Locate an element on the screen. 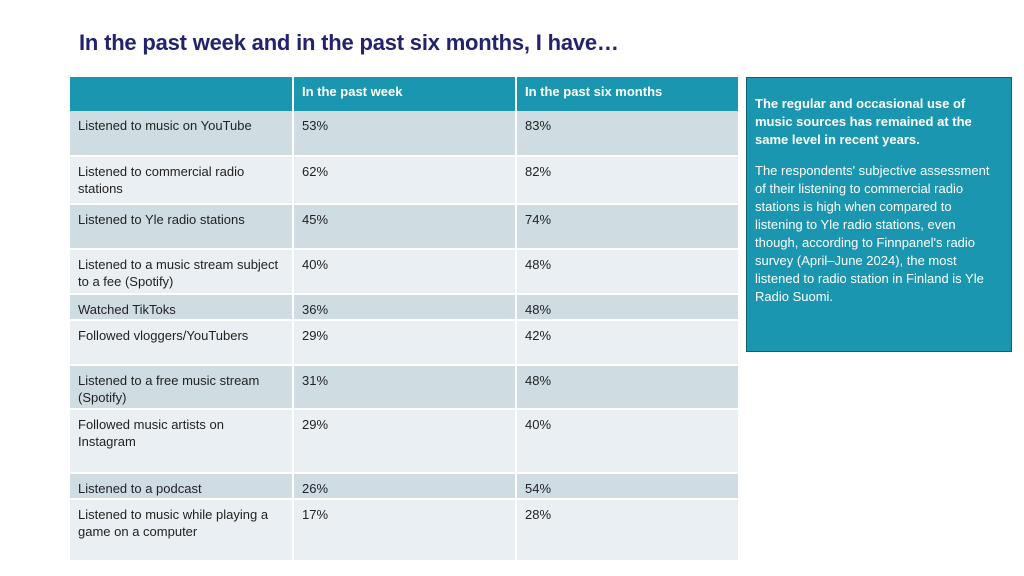  row-six-months-value: 82% is located at coordinates (628, 180).